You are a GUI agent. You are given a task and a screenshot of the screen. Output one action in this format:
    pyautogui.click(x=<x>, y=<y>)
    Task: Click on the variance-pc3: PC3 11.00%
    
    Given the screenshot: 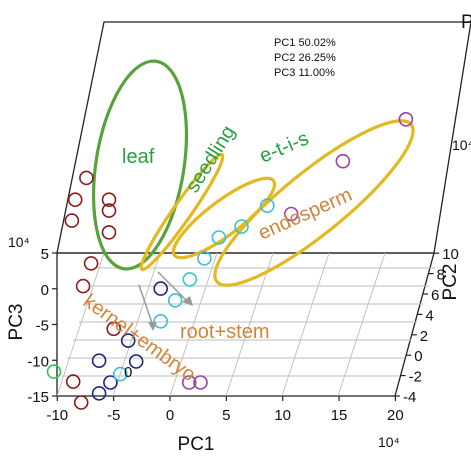 What is the action you would take?
    pyautogui.click(x=304, y=73)
    